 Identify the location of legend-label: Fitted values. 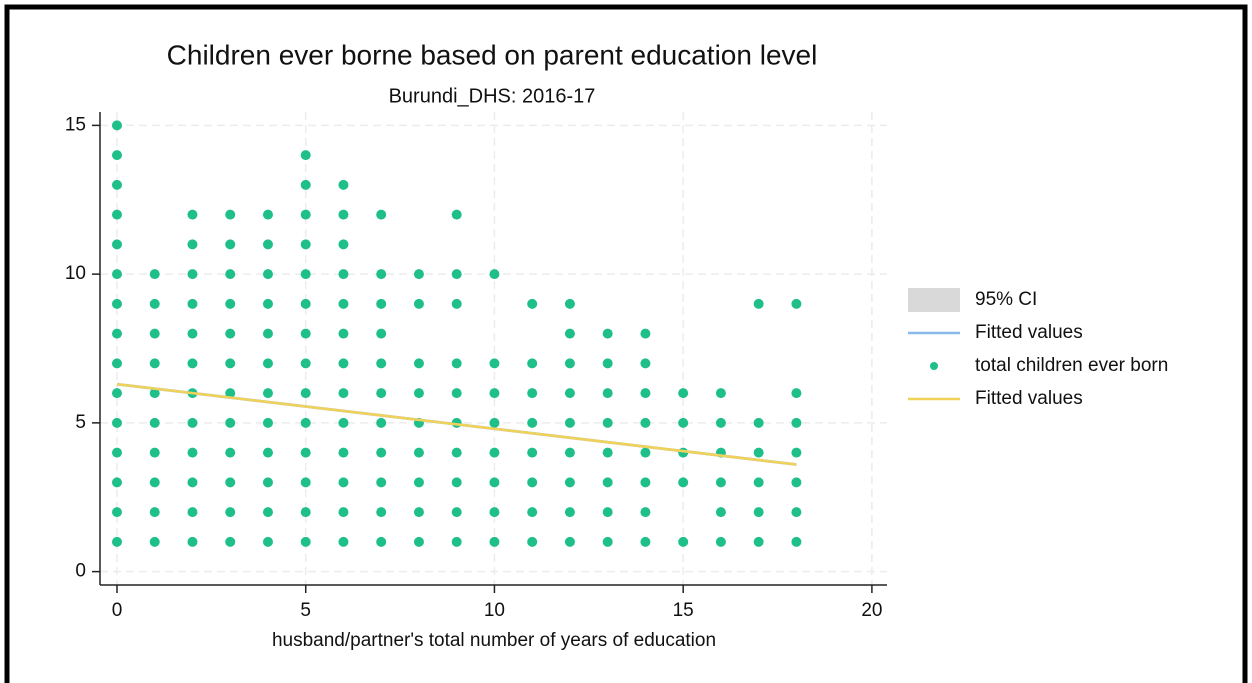
(1029, 398).